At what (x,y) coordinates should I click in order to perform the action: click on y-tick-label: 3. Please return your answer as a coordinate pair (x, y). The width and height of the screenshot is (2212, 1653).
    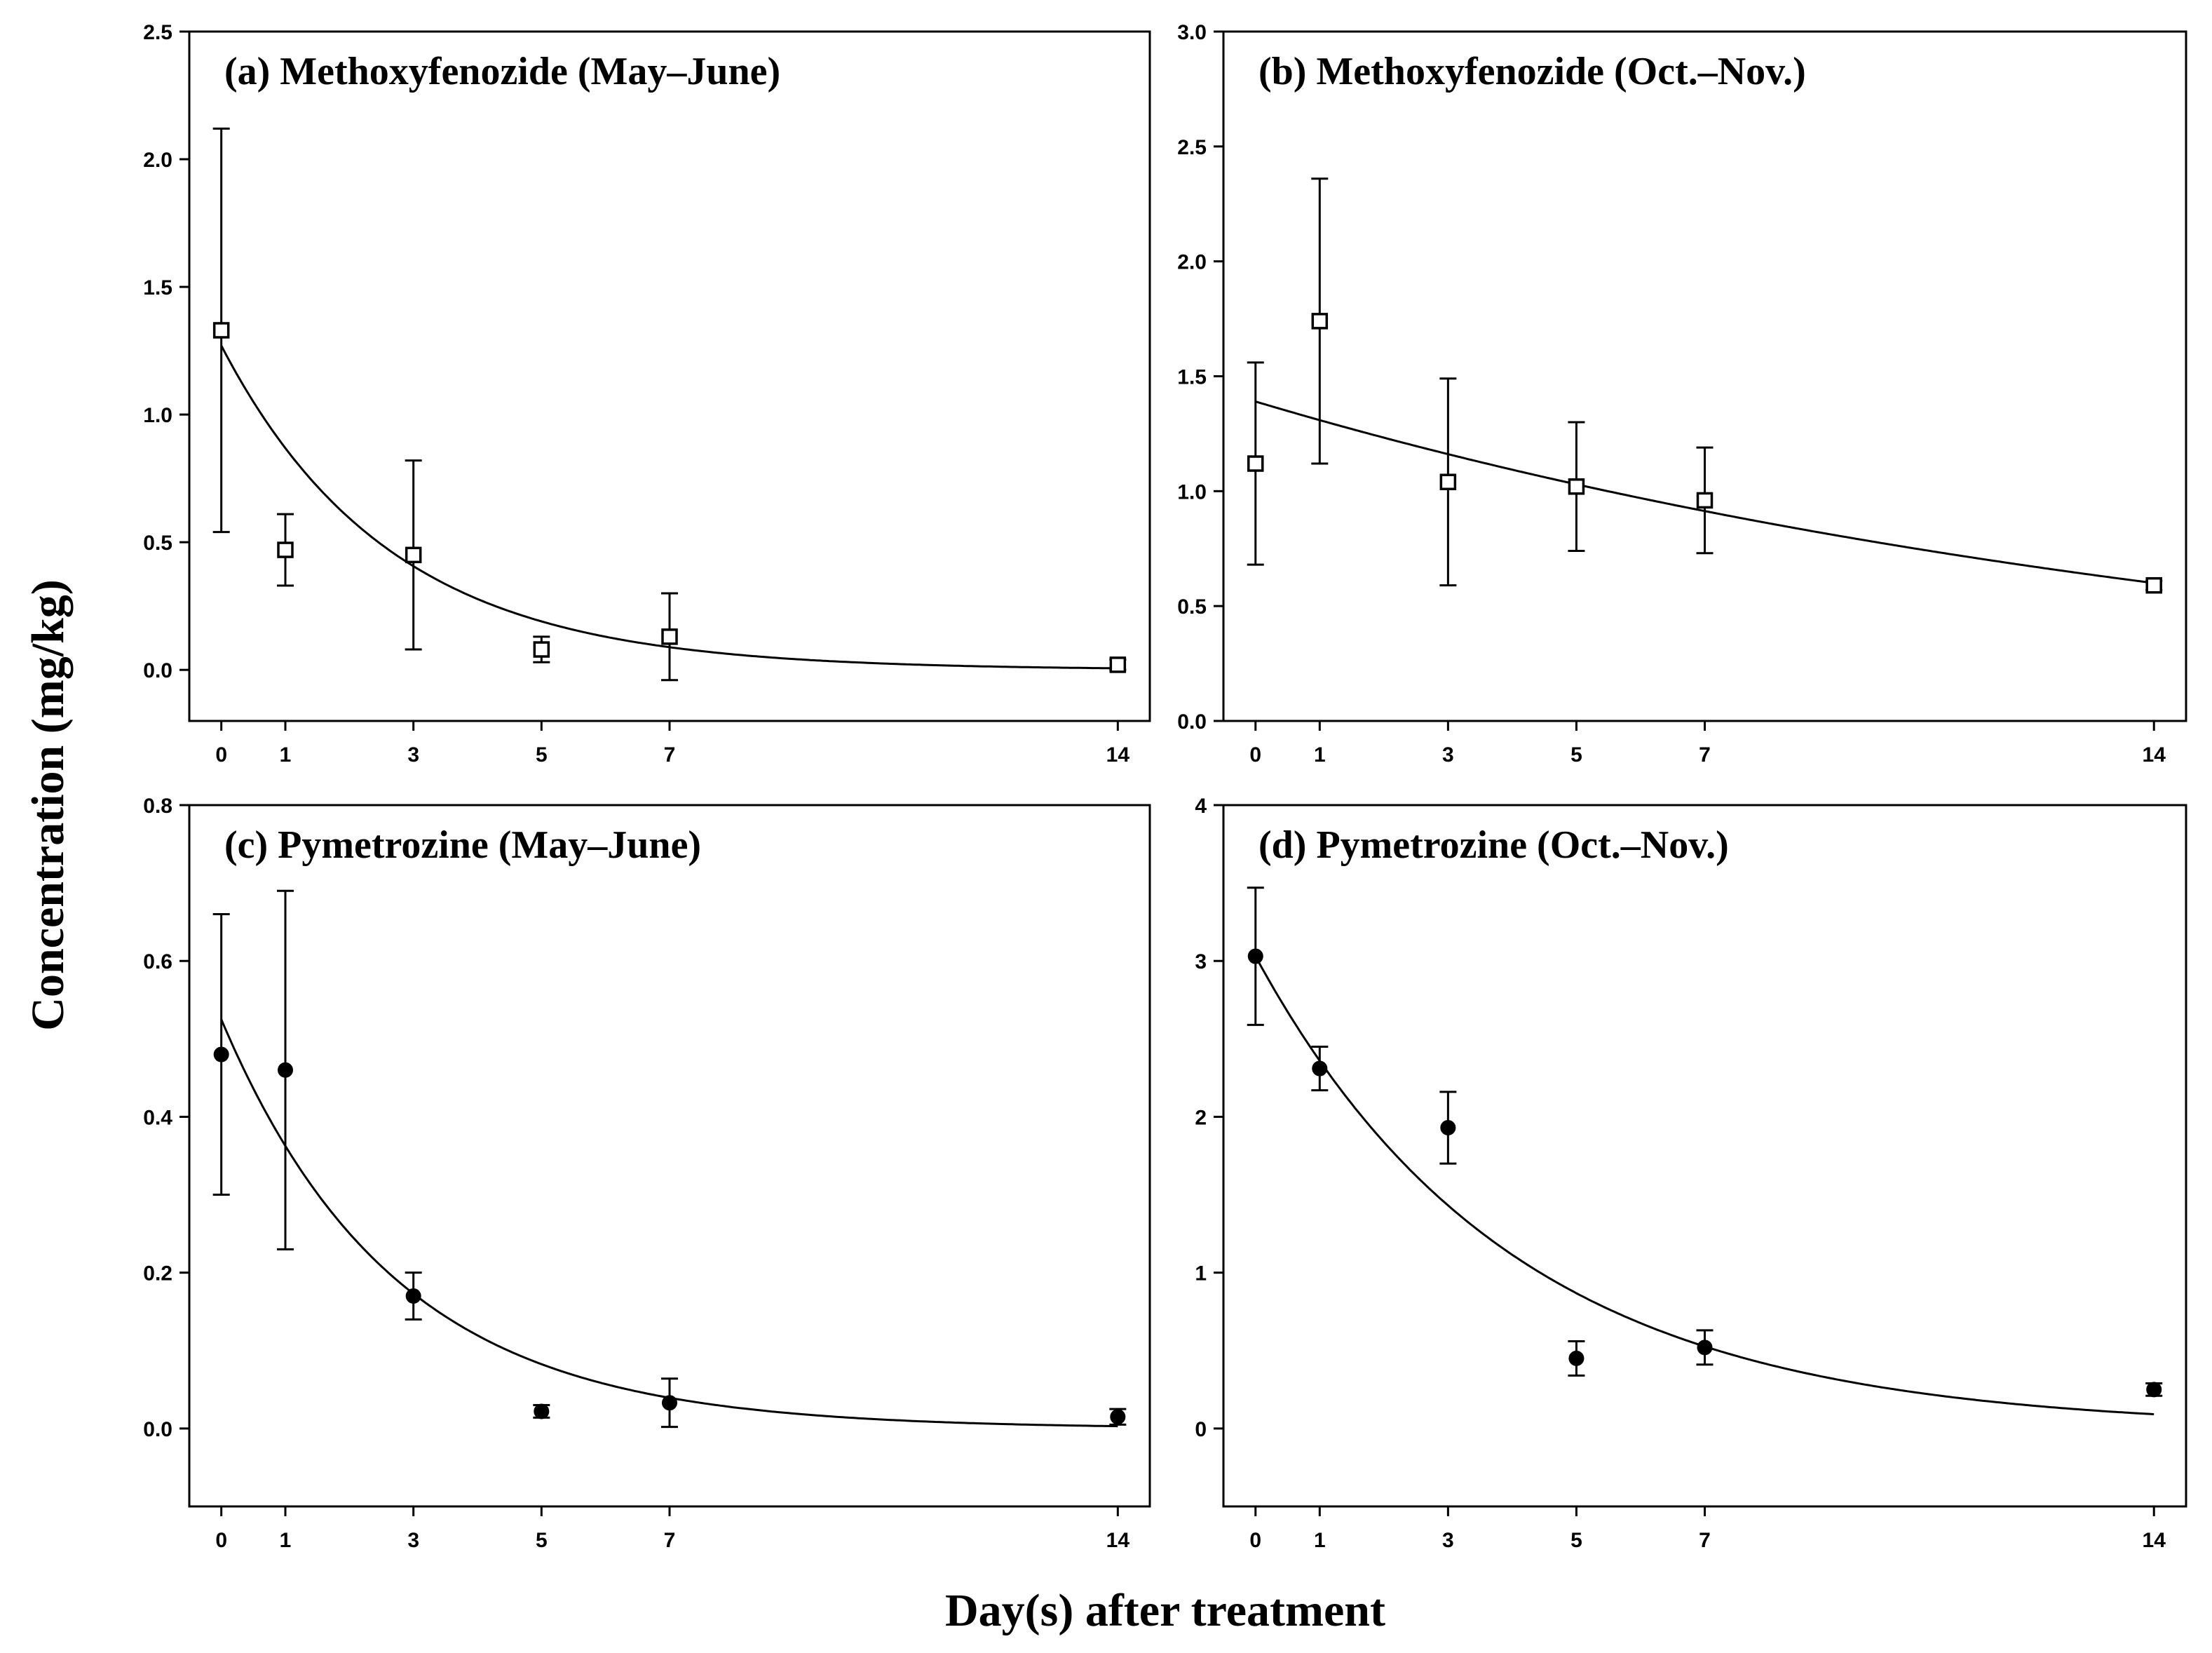
    Looking at the image, I should click on (1201, 962).